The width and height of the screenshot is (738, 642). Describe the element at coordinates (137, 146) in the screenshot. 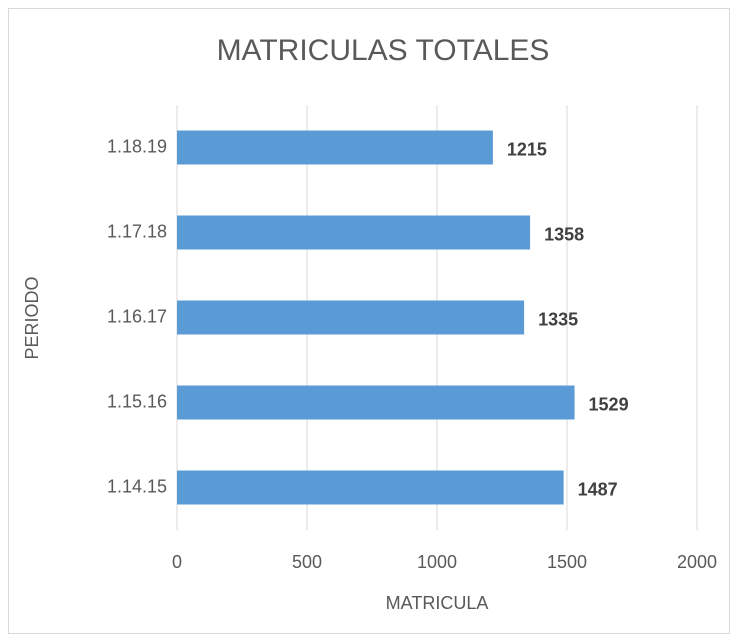

I see `y-tick-label: 1.18.19` at that location.